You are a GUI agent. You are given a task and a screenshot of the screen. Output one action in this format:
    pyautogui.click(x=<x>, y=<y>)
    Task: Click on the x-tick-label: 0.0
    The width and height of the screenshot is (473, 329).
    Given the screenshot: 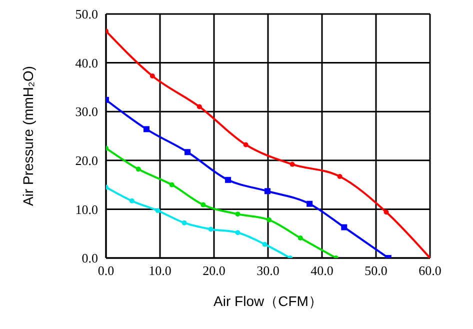 What is the action you would take?
    pyautogui.click(x=106, y=270)
    